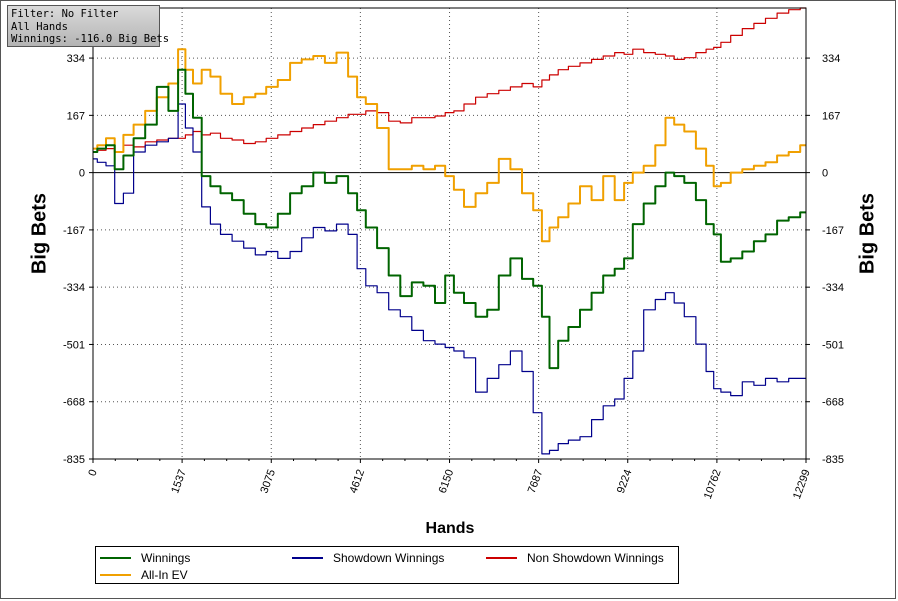 The height and width of the screenshot is (601, 898). What do you see at coordinates (595, 558) in the screenshot?
I see `legend-label-non-showdown: Non Showdown Winnings` at bounding box center [595, 558].